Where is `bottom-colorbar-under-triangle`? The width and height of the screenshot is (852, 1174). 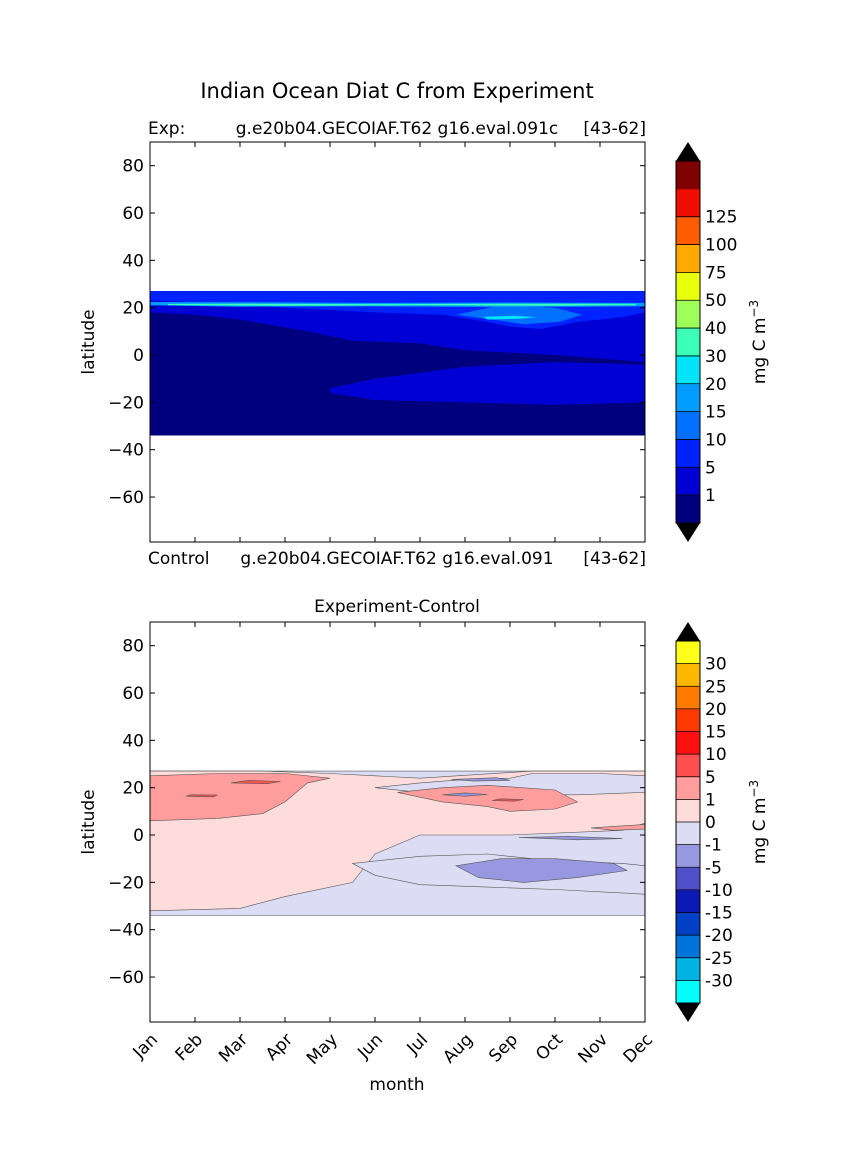 bottom-colorbar-under-triangle is located at coordinates (688, 1012).